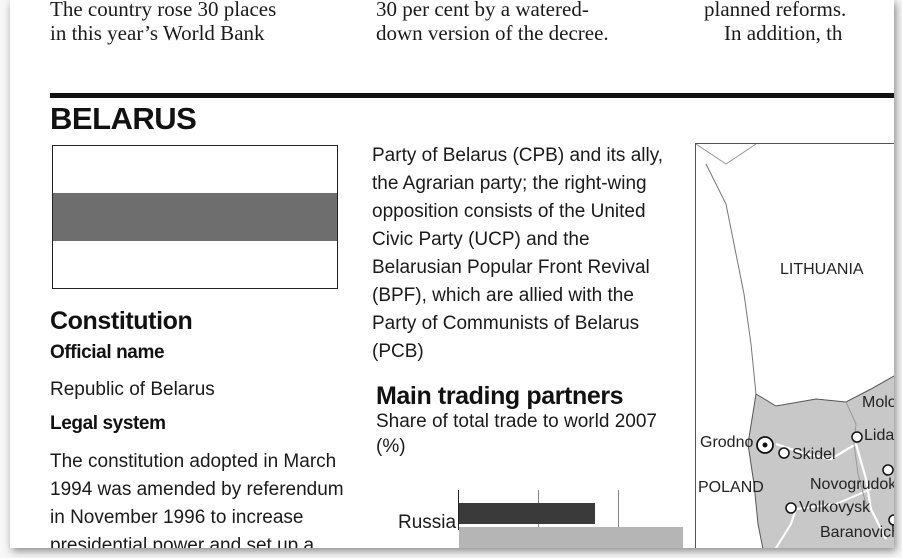  What do you see at coordinates (182, 541) in the screenshot?
I see `legal-system-line: presidential power and set up a` at bounding box center [182, 541].